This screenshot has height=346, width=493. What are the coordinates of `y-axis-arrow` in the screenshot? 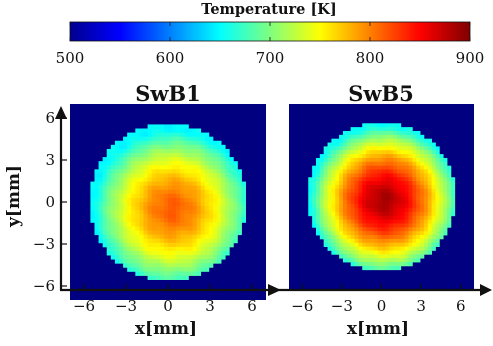 It's located at (61, 112).